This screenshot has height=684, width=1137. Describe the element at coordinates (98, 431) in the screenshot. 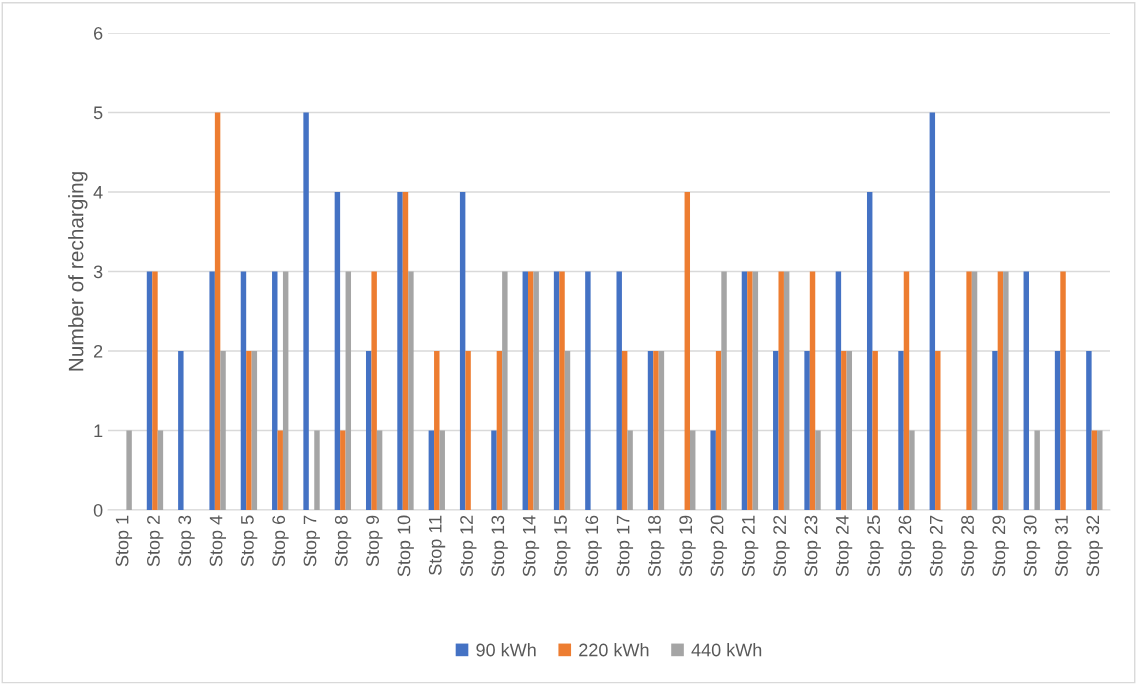

I see `y-tick-label: 1` at that location.